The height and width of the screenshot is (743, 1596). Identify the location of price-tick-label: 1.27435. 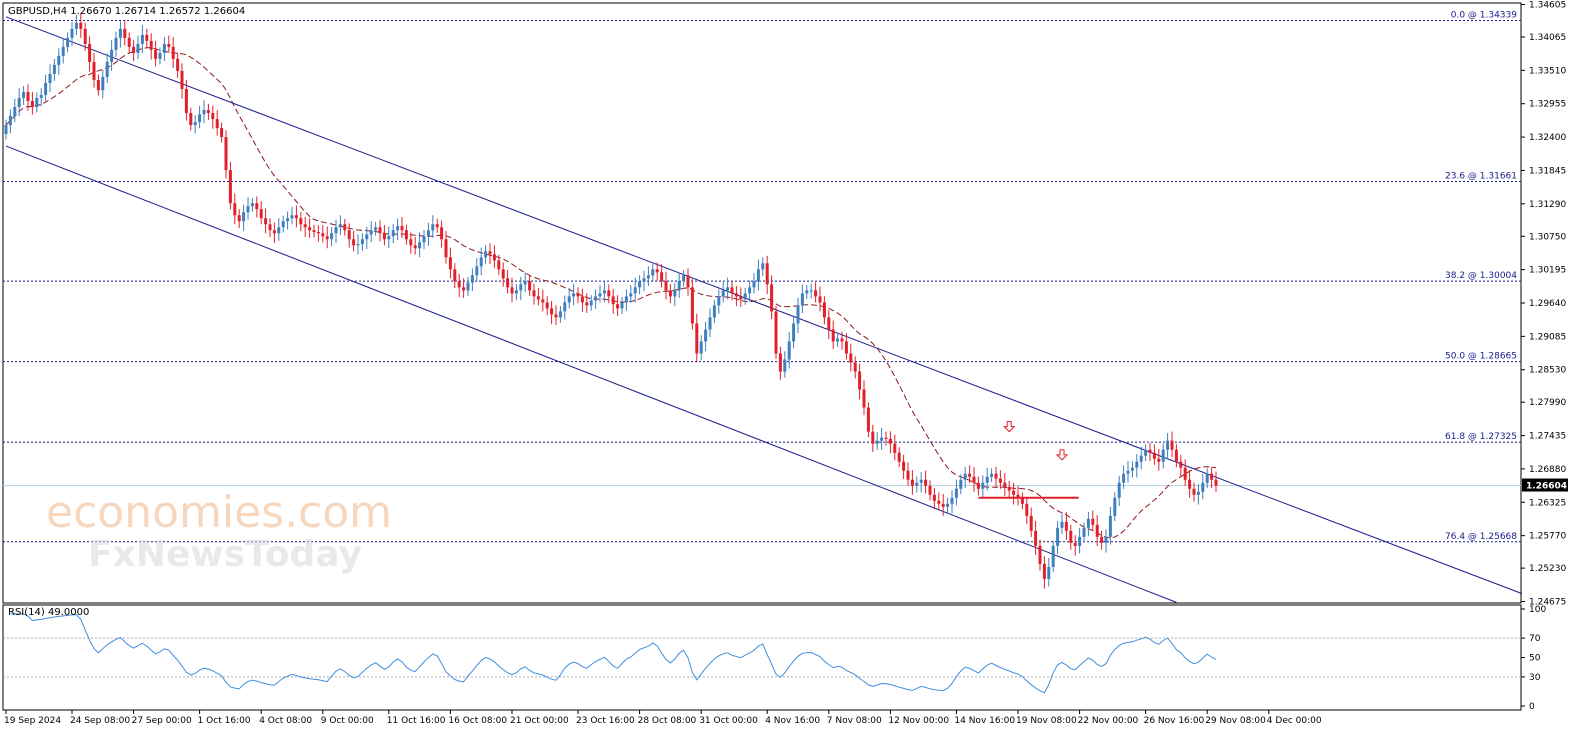
(1547, 437).